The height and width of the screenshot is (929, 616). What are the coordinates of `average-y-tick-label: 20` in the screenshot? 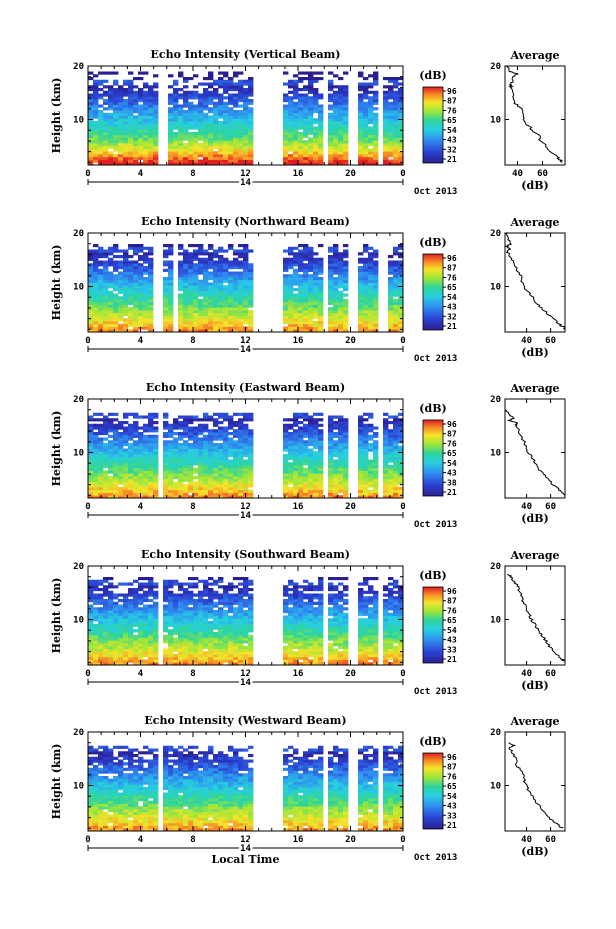 It's located at (495, 67).